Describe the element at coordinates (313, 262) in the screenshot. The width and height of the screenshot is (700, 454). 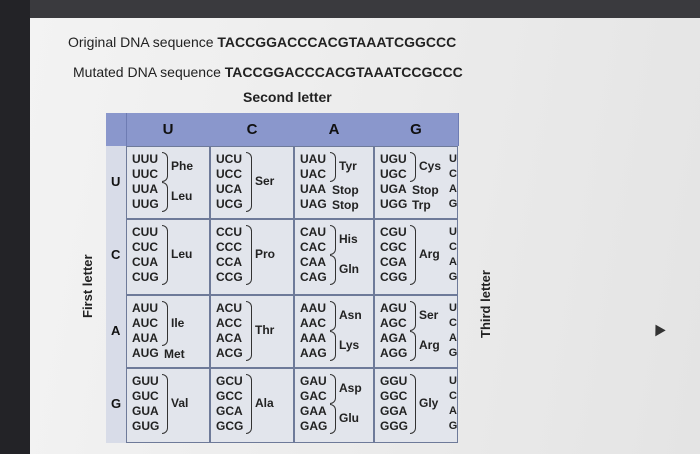
I see `codon-CAA: CAA` at that location.